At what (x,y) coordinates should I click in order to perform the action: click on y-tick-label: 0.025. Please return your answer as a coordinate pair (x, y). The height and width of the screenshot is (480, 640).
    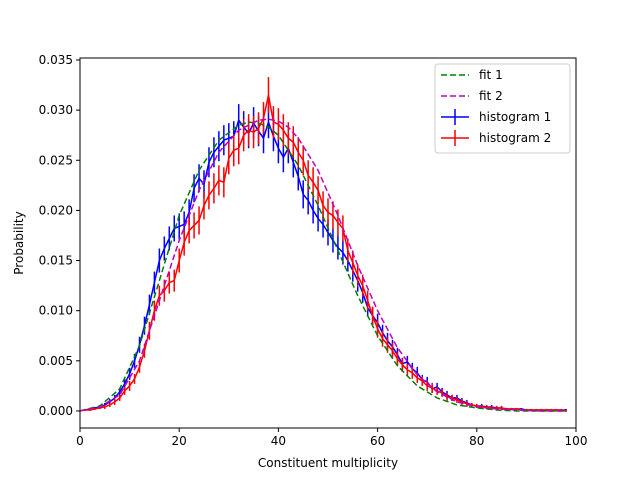
    Looking at the image, I should click on (56, 160).